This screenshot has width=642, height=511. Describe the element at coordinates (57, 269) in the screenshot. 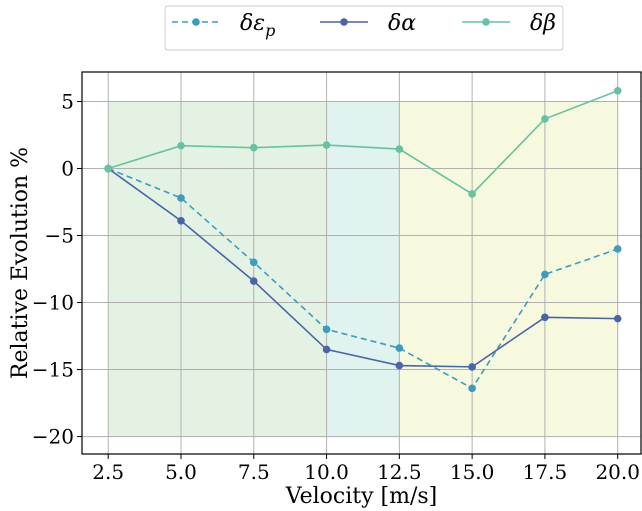

I see `y-axis: 5 0 −5 −10 −15 −20` at that location.